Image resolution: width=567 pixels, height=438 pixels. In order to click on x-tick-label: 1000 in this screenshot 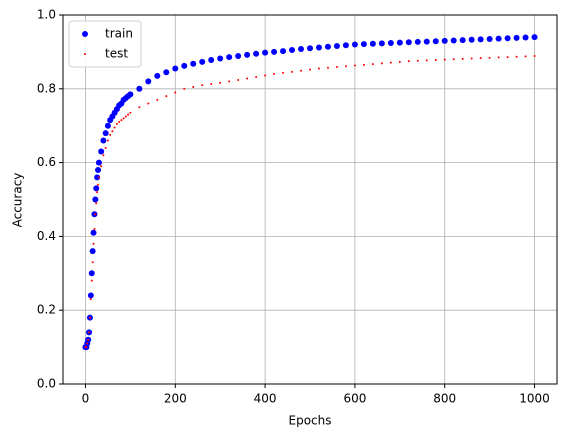, I will do `click(534, 399)`.